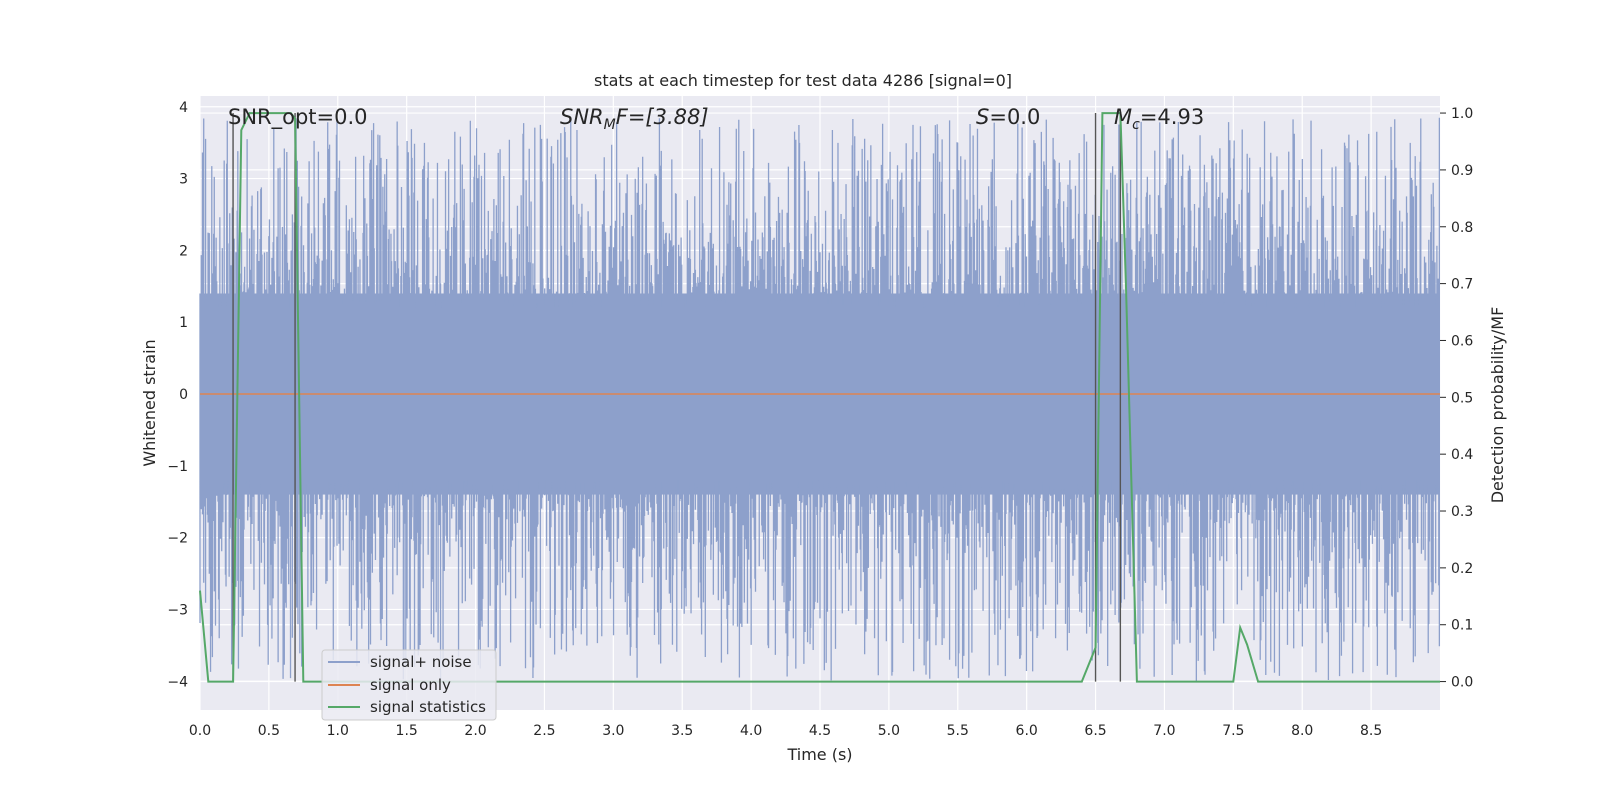  I want to click on y2-axis-ticks: 1.0 0.9 0.8 0.7 0.6 0.5 0.4 0.3 0.2 0.1 0.0, so click(1456, 398).